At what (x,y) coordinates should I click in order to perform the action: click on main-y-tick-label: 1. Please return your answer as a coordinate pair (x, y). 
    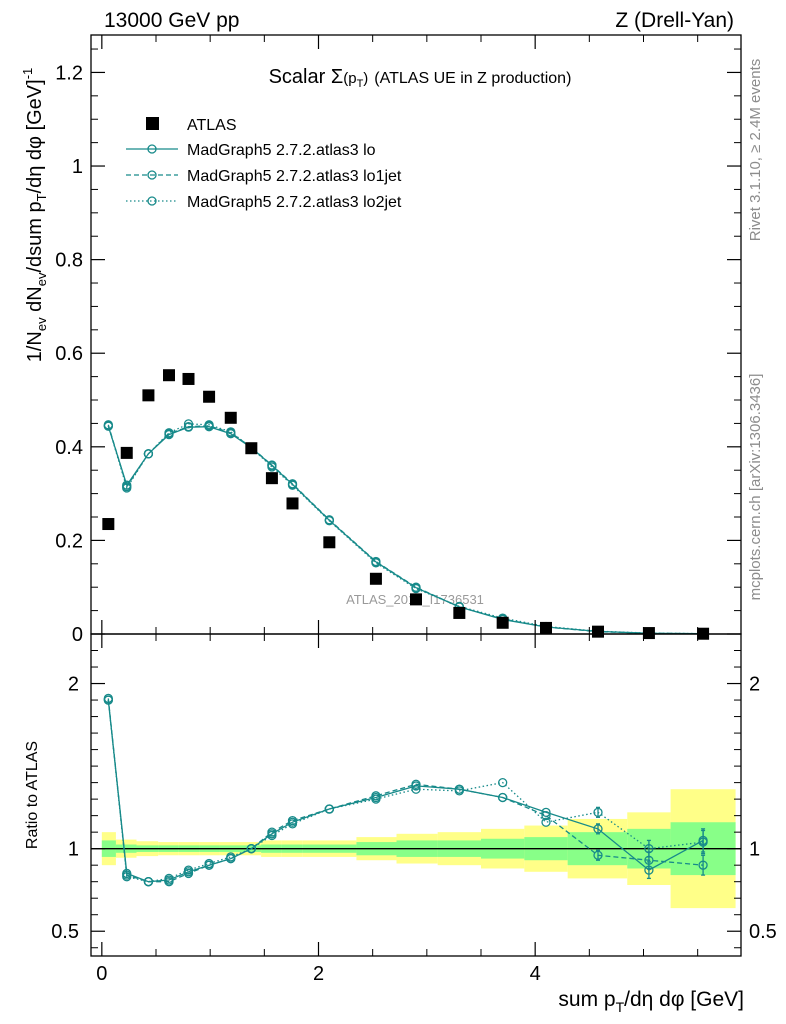
    Looking at the image, I should click on (77, 167).